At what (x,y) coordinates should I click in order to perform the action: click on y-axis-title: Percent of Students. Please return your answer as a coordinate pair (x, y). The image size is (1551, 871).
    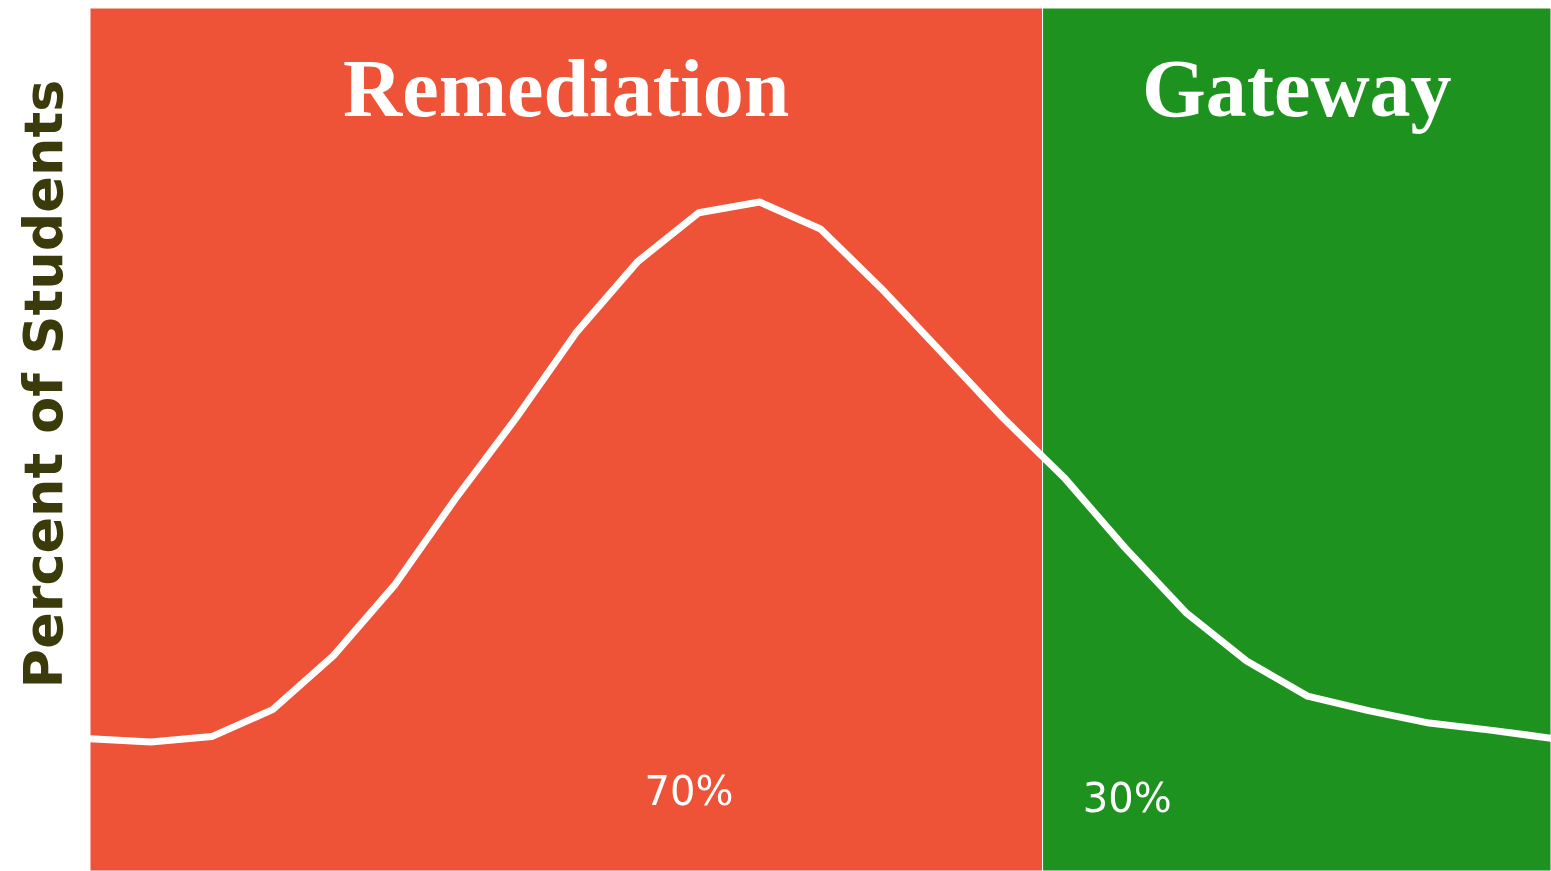
    Looking at the image, I should click on (43, 384).